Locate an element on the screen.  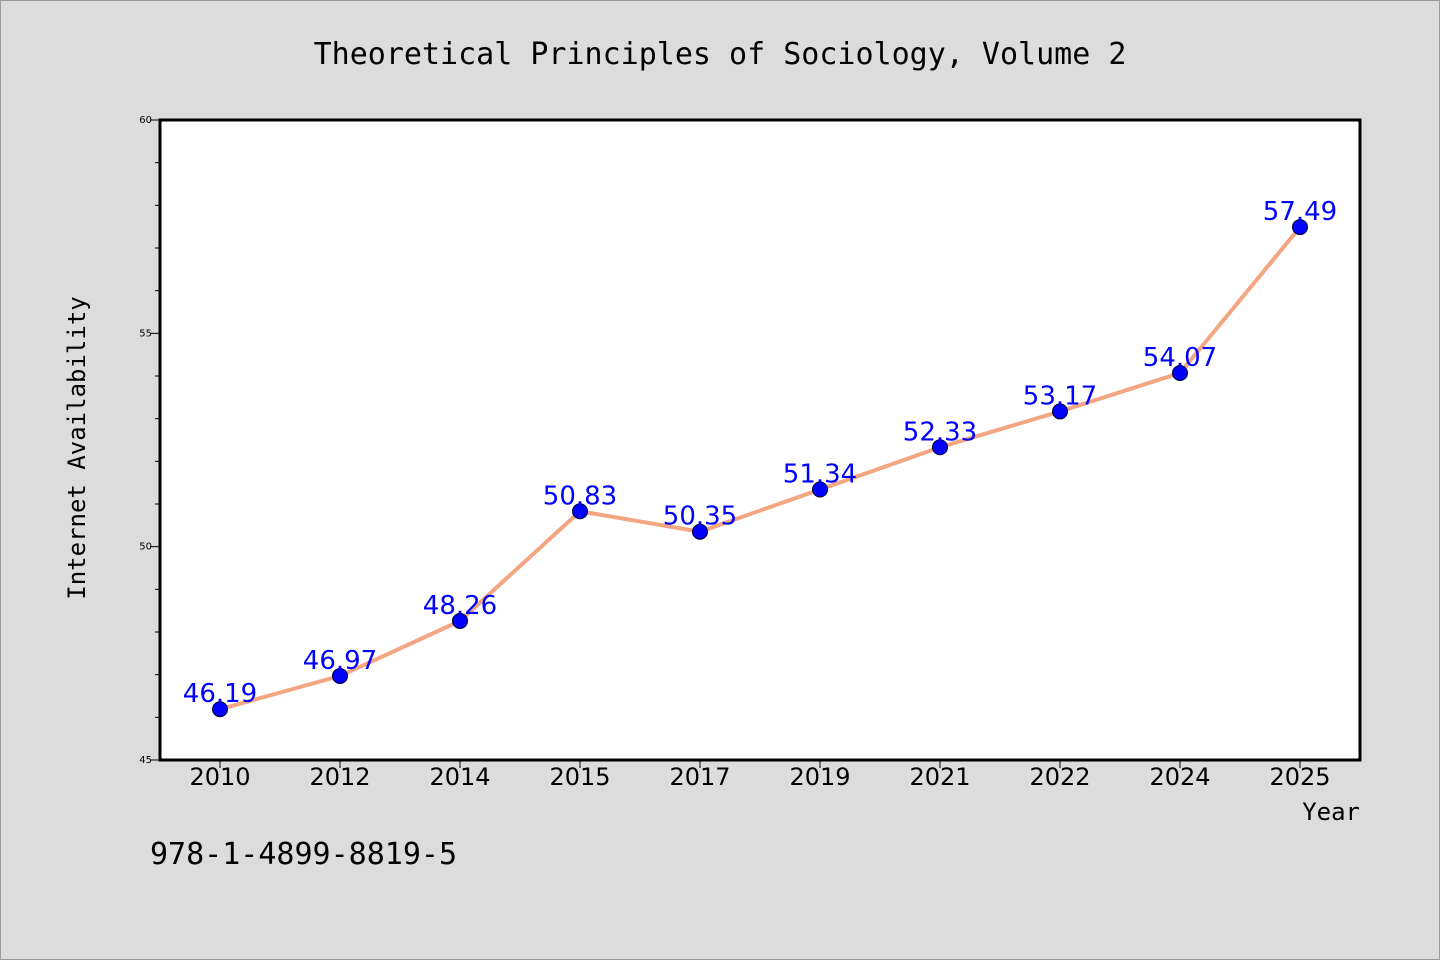
data-label: 51.34 is located at coordinates (820, 474).